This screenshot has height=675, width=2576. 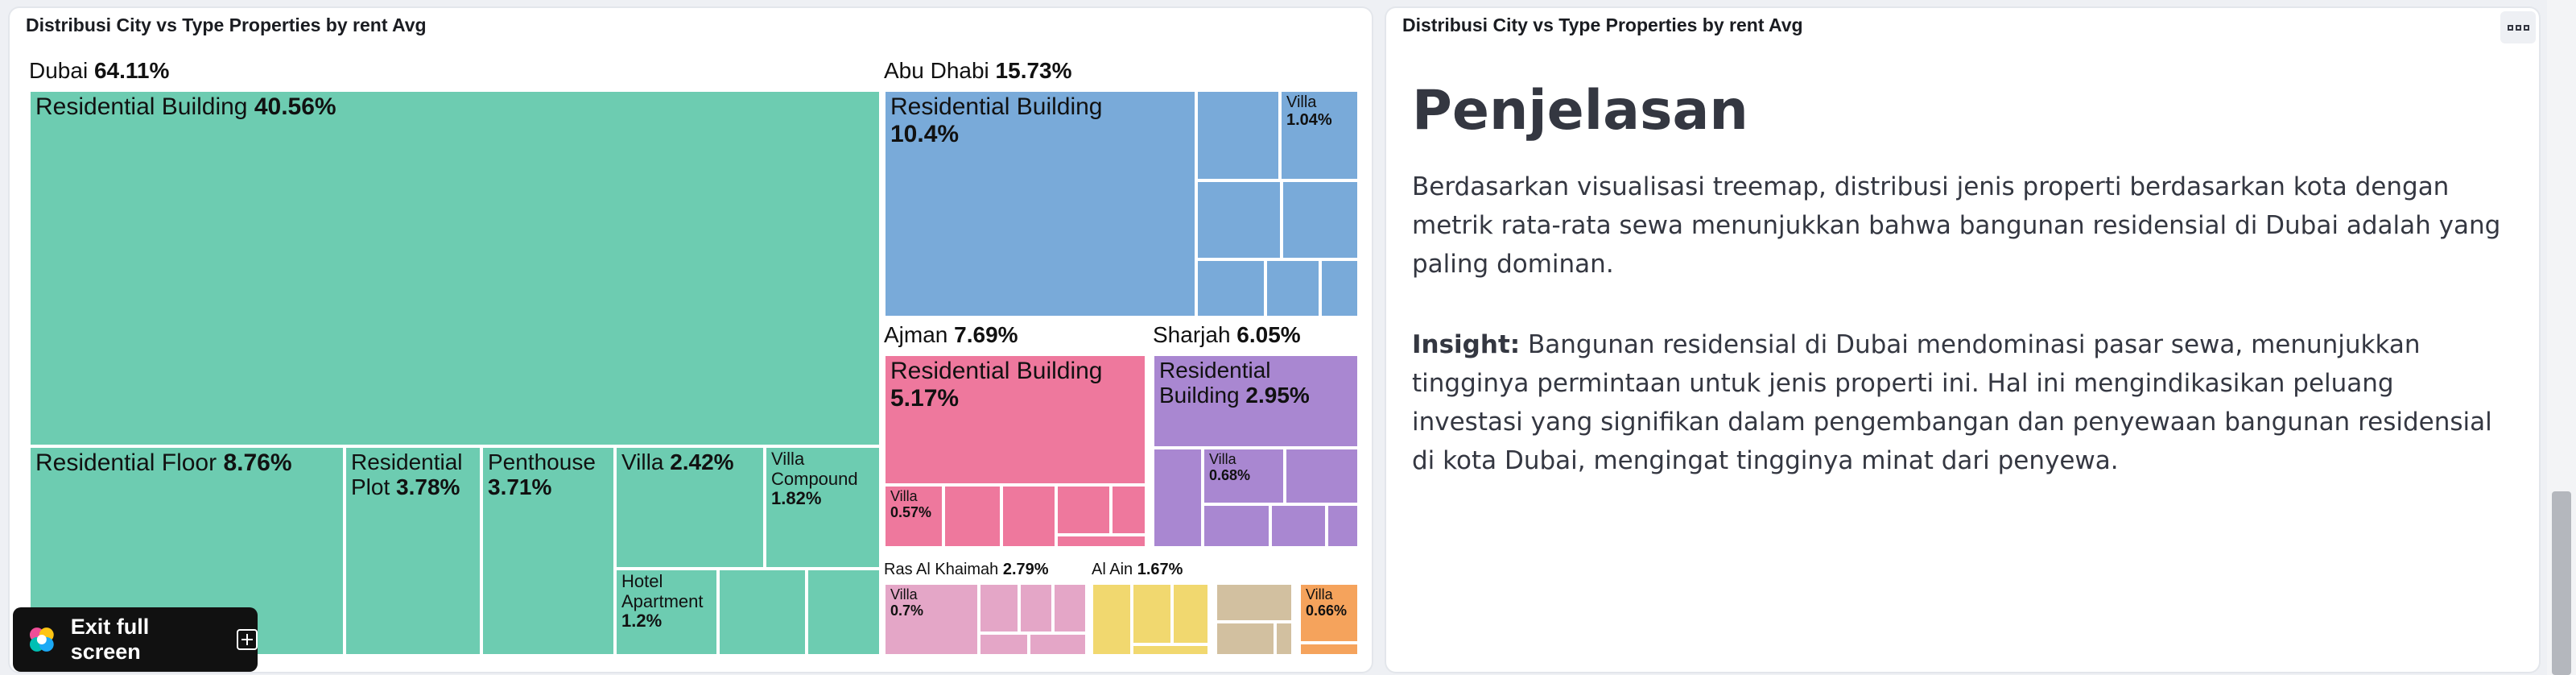 What do you see at coordinates (1319, 135) in the screenshot?
I see `treemap-cell-abu-dhabi-villa: Villa 1.04%` at bounding box center [1319, 135].